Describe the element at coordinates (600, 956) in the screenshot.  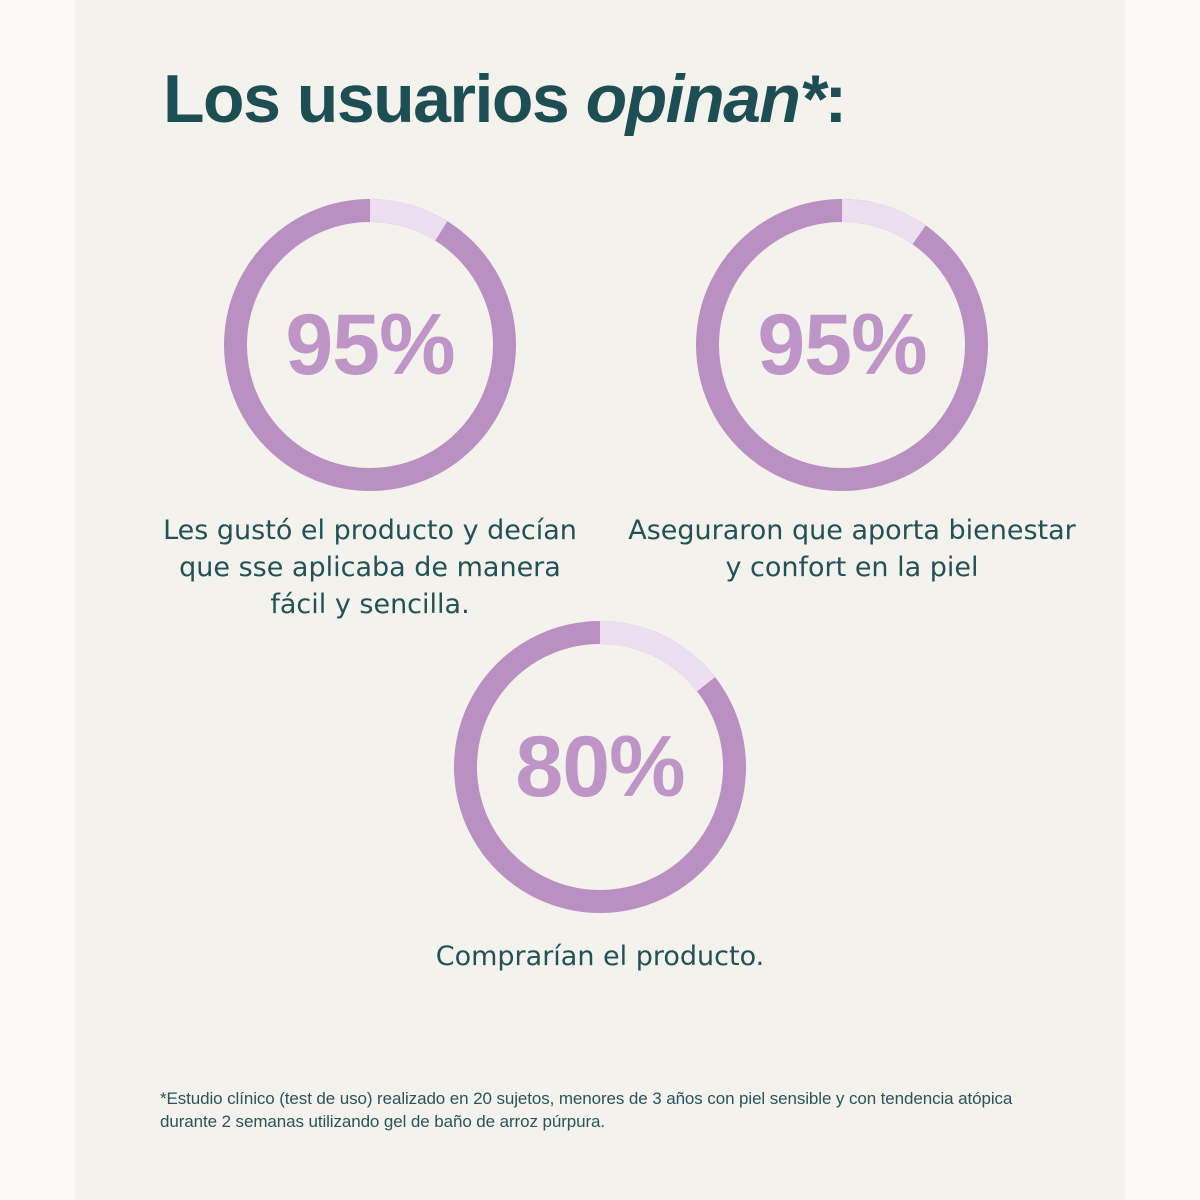
I see `donut-caption-3: Comprarían el producto.` at that location.